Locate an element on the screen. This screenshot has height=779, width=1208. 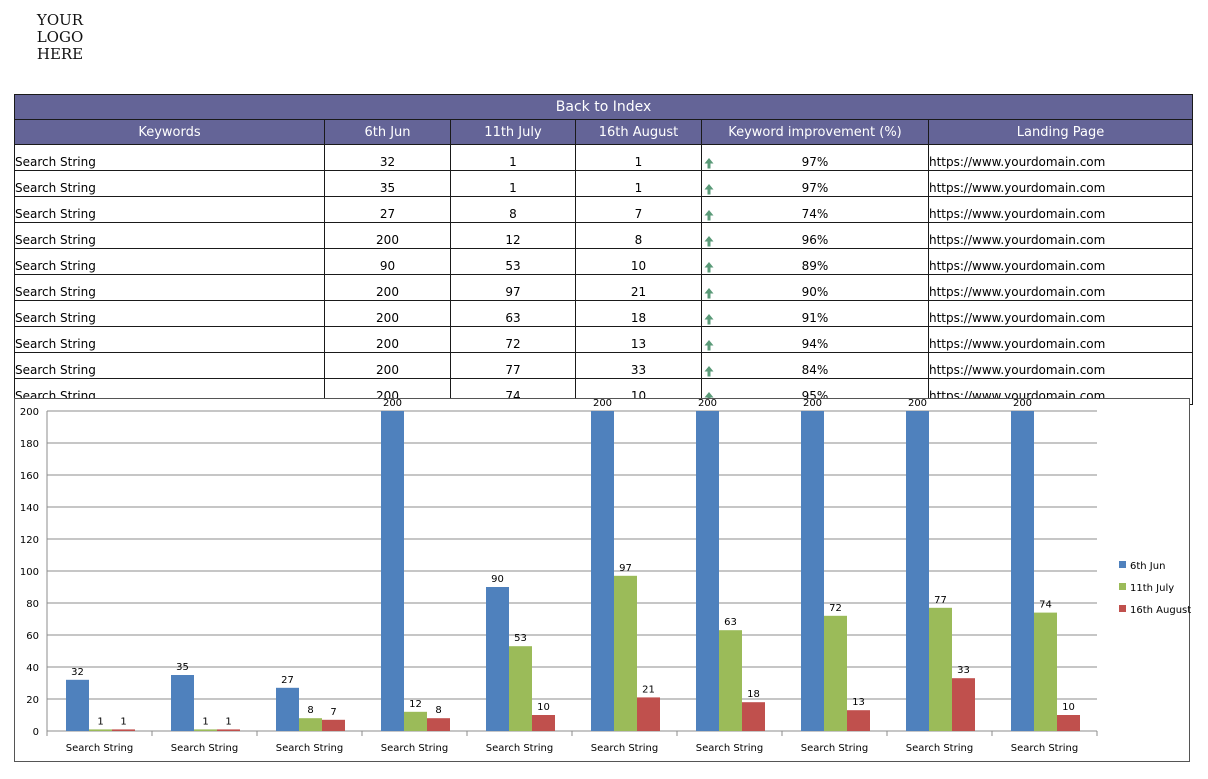
data-label: 12 is located at coordinates (415, 704).